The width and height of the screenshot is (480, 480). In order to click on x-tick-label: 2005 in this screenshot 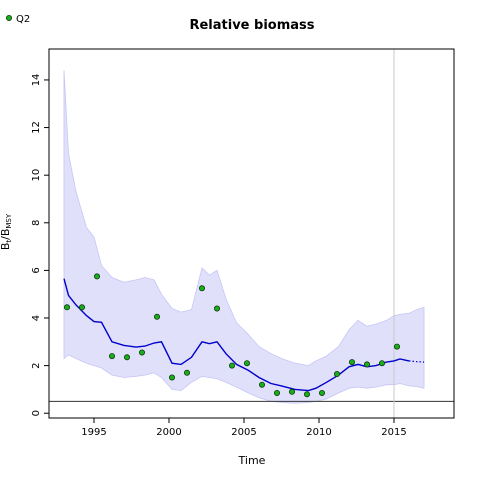, I will do `click(243, 432)`.